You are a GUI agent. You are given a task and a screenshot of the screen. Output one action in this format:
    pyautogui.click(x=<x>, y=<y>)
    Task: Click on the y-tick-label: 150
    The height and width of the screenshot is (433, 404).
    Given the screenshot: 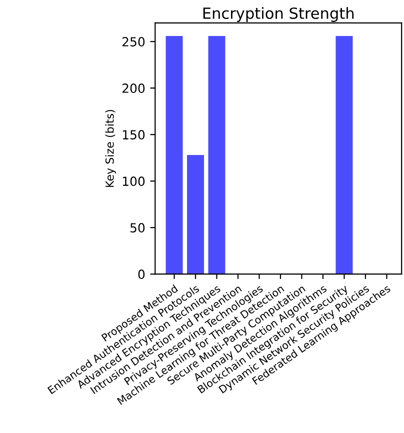 What is the action you would take?
    pyautogui.click(x=133, y=135)
    